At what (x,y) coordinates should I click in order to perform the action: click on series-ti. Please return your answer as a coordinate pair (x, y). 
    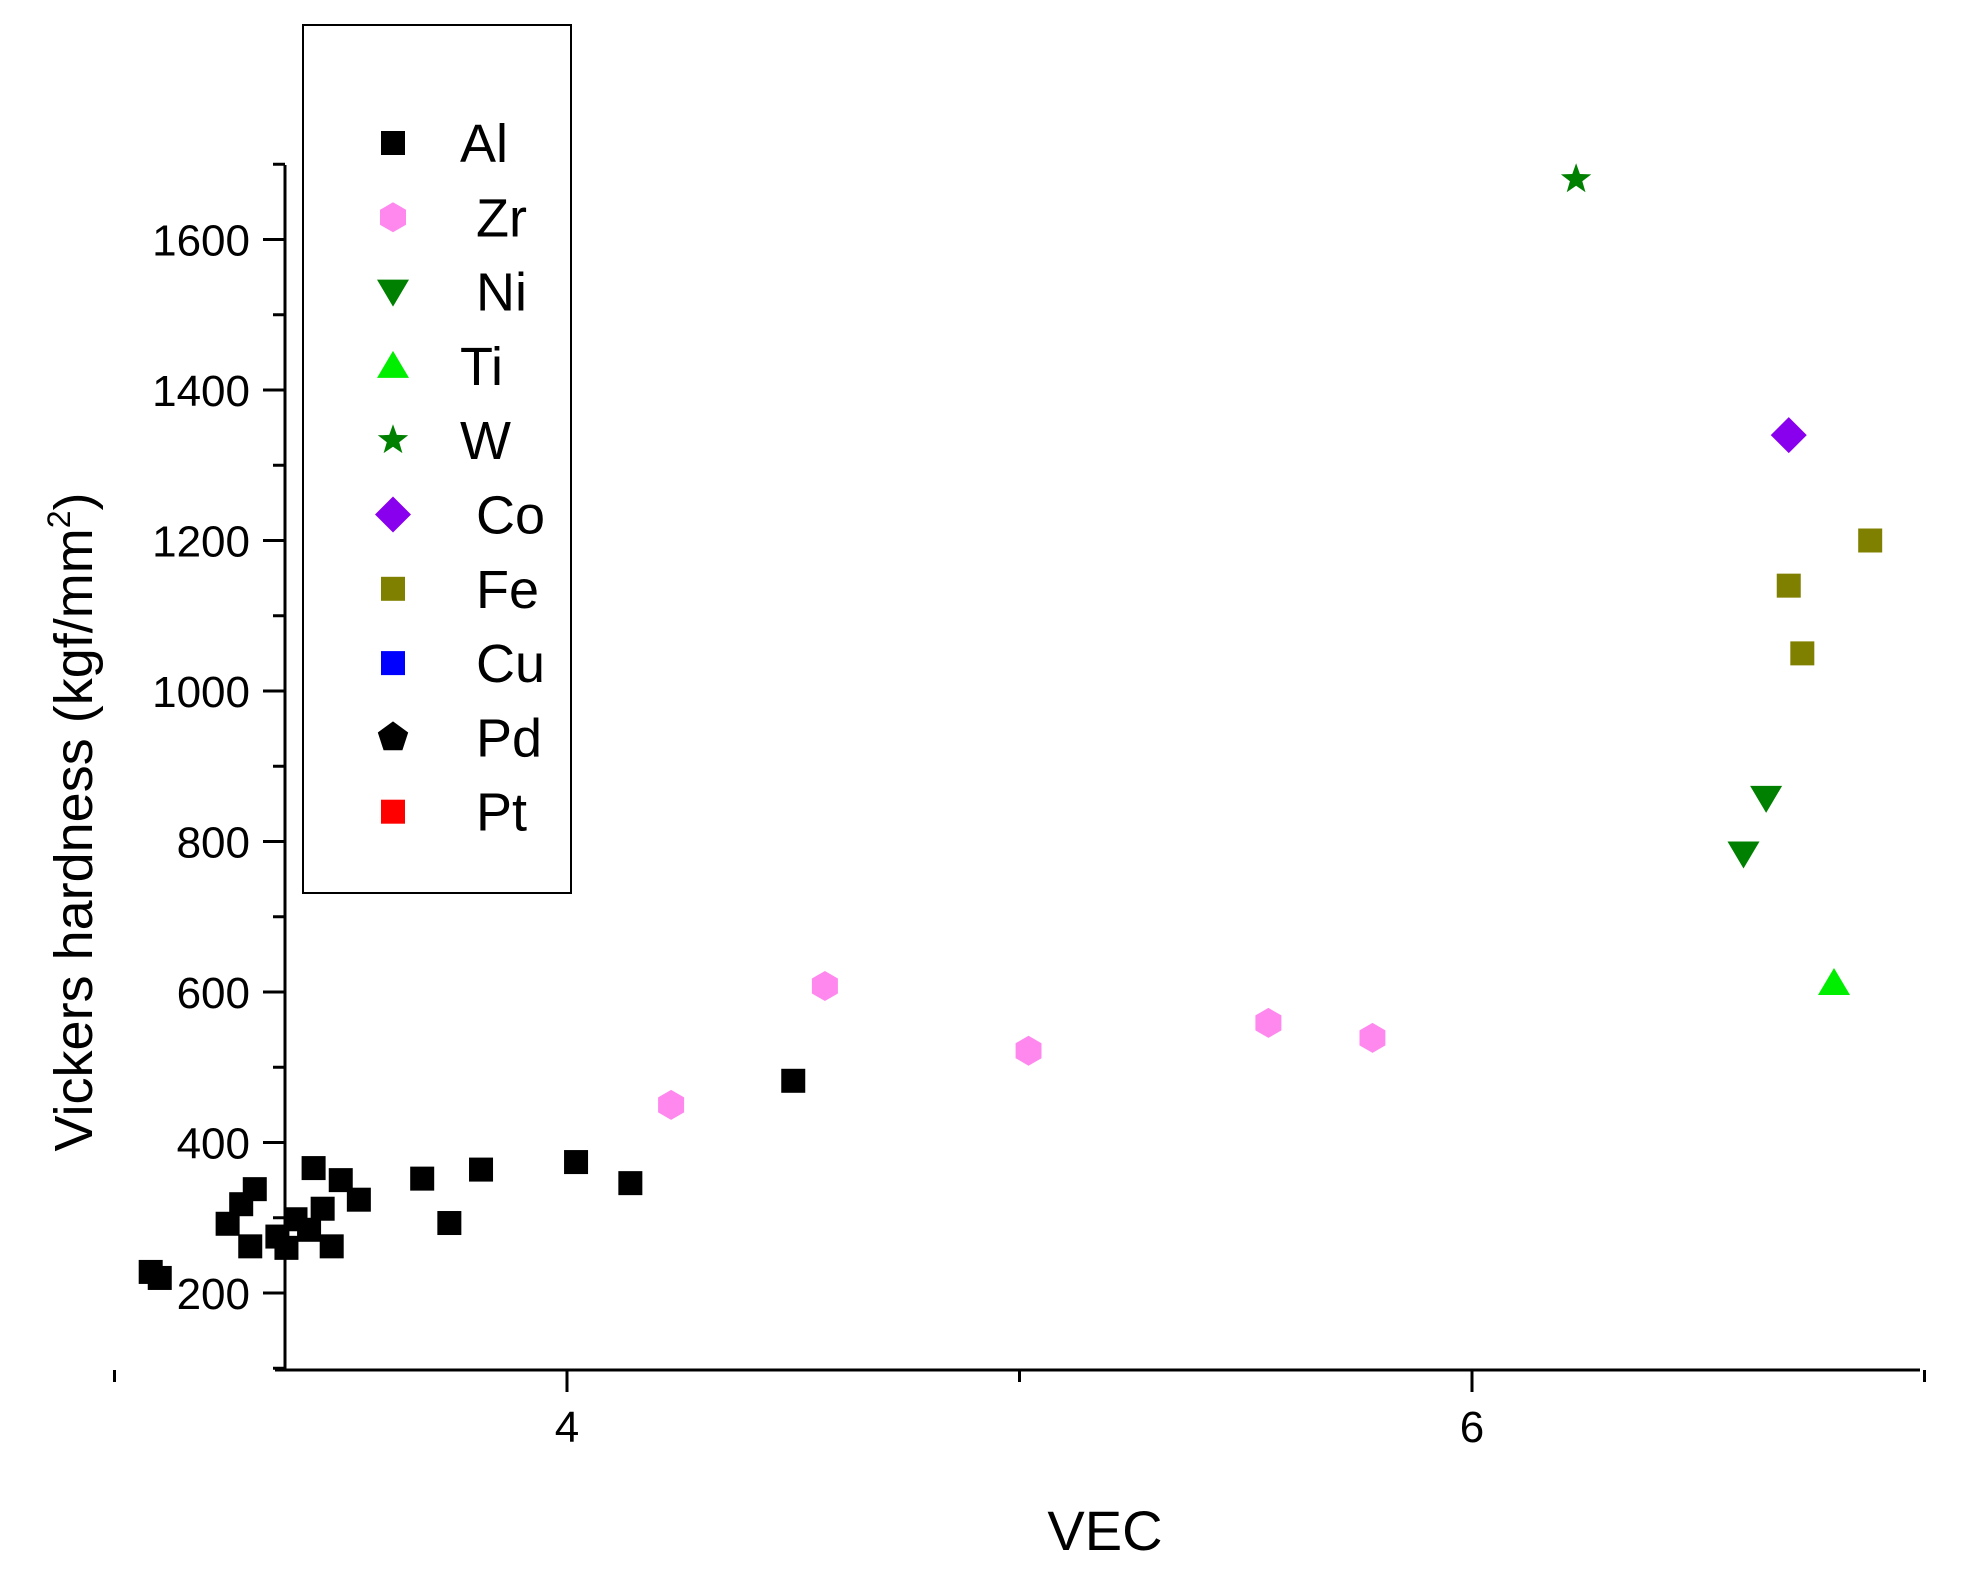
    Looking at the image, I should click on (1834, 981).